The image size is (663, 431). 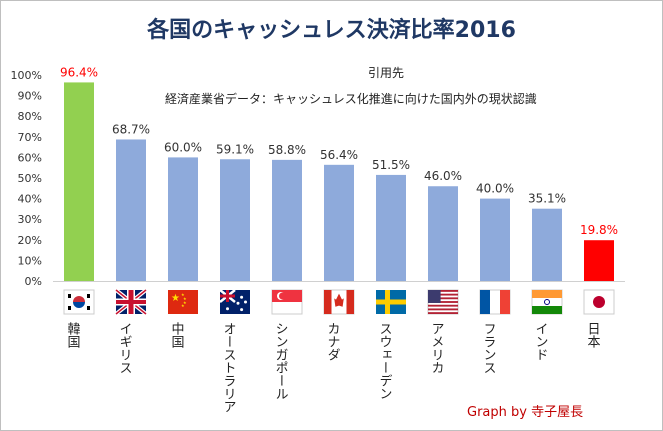 I want to click on y-tick-label: 70%, so click(x=30, y=137).